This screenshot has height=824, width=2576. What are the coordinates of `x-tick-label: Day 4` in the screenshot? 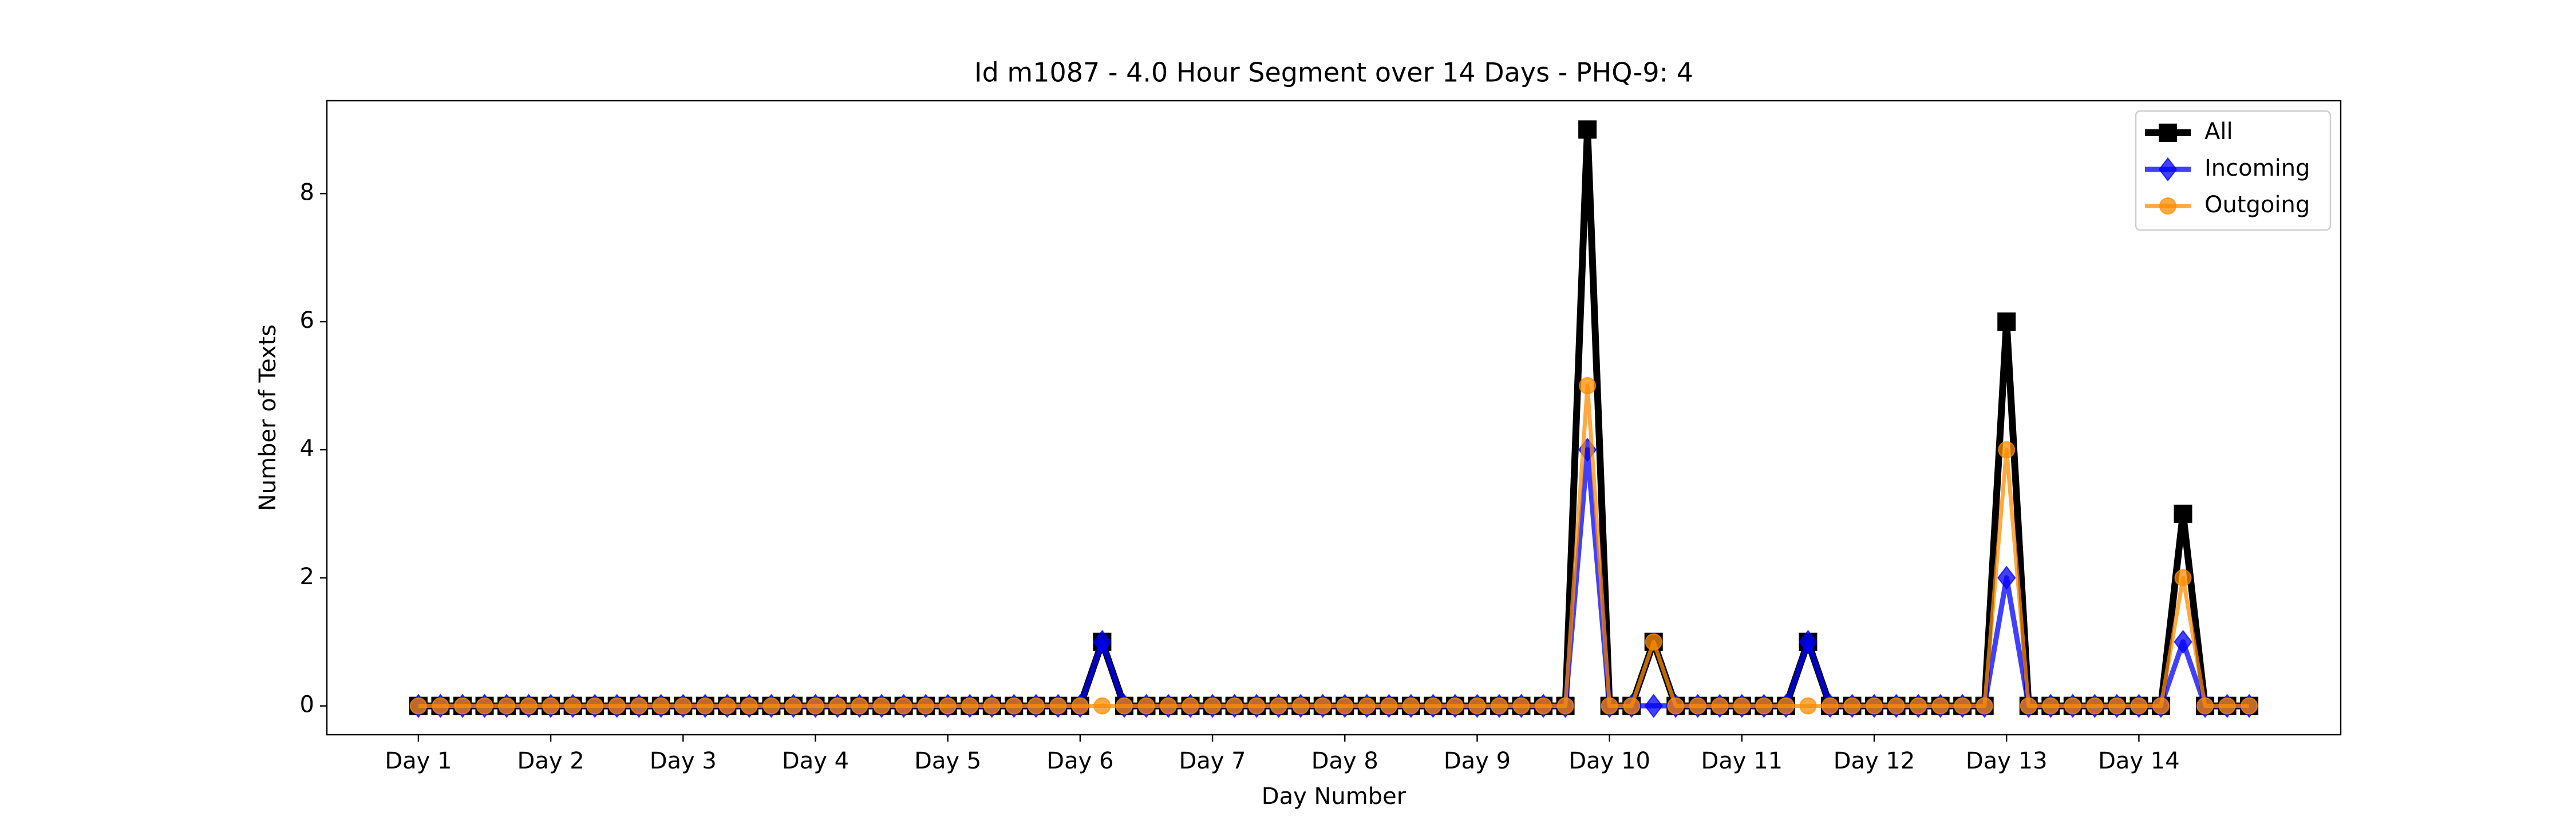 It's located at (815, 761).